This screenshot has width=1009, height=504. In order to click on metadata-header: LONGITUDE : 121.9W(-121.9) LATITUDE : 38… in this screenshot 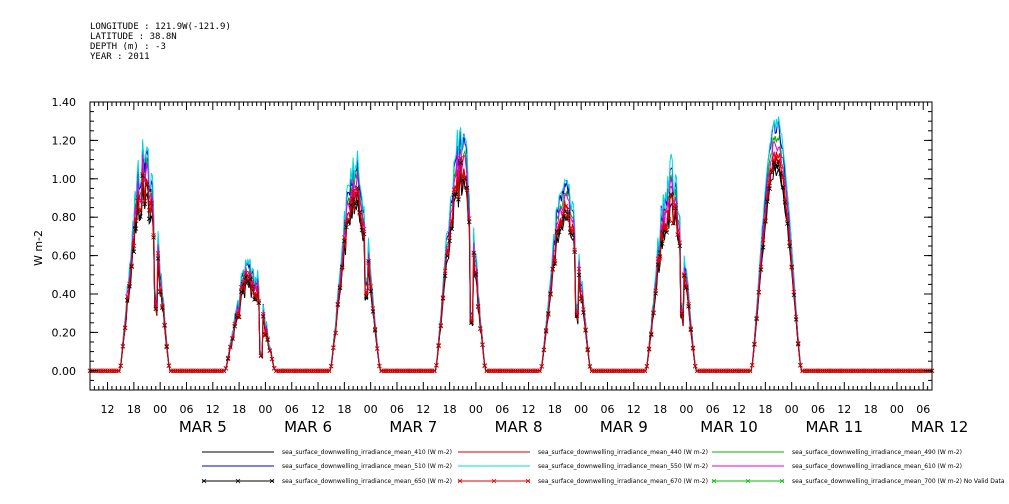, I will do `click(160, 42)`.